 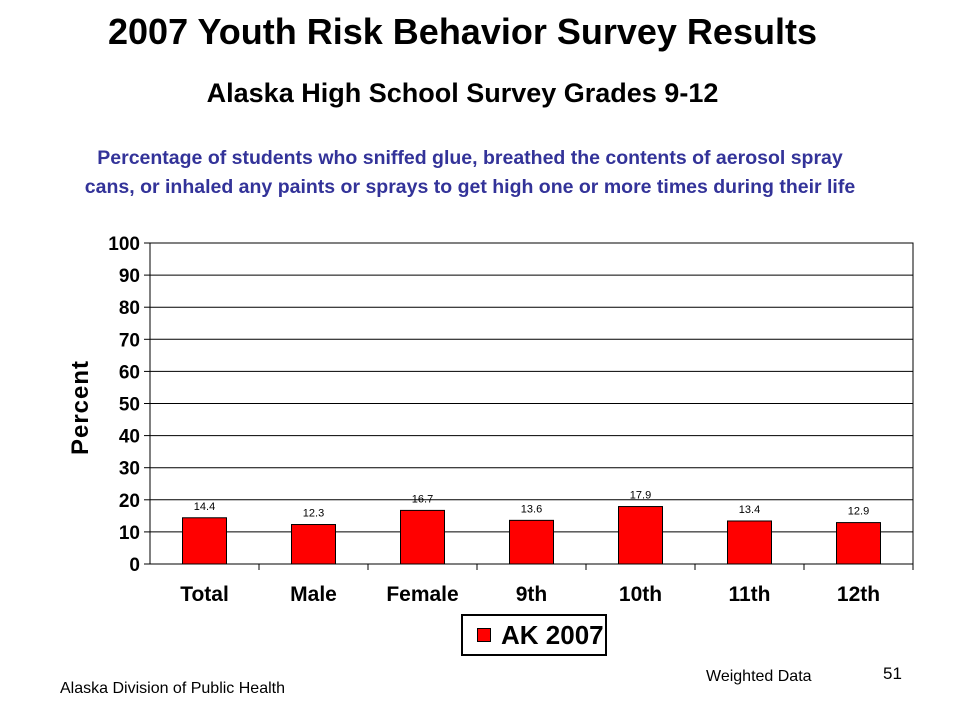 What do you see at coordinates (749, 510) in the screenshot?
I see `data-label: 13.4` at bounding box center [749, 510].